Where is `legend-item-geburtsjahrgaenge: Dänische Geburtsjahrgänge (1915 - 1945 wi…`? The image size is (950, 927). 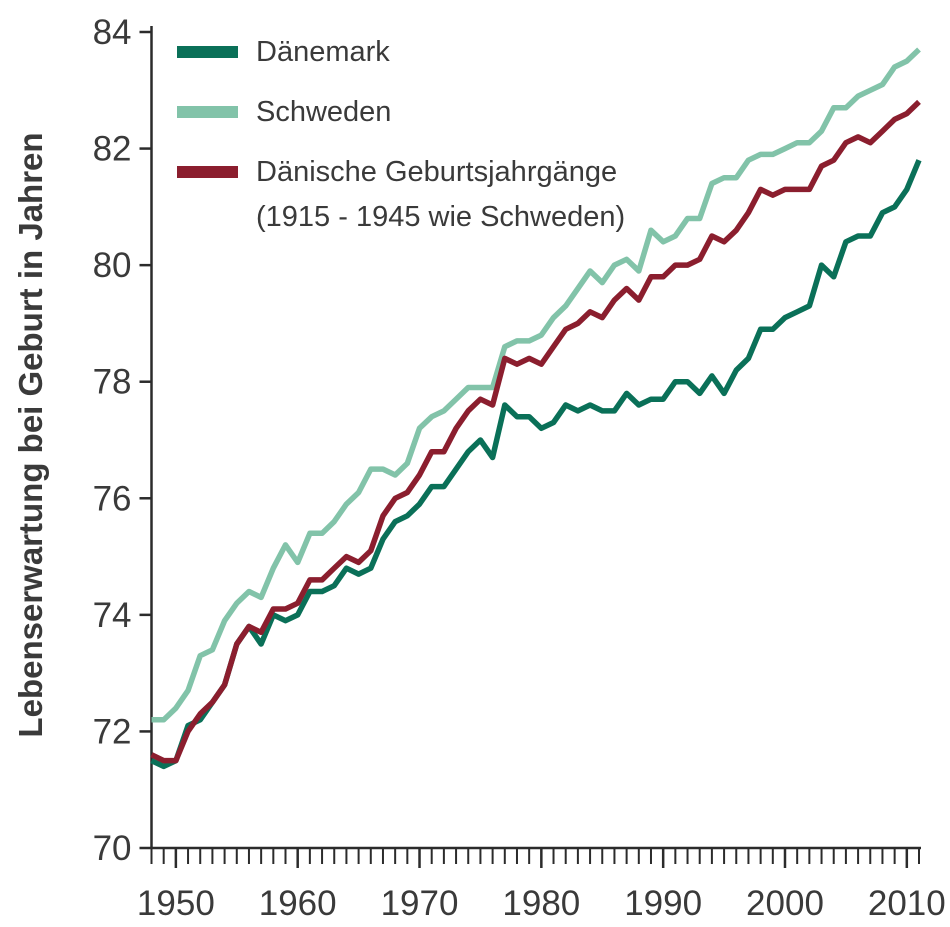 legend-item-geburtsjahrgaenge: Dänische Geburtsjahrgänge (1915 - 1945 wi… is located at coordinates (401, 194).